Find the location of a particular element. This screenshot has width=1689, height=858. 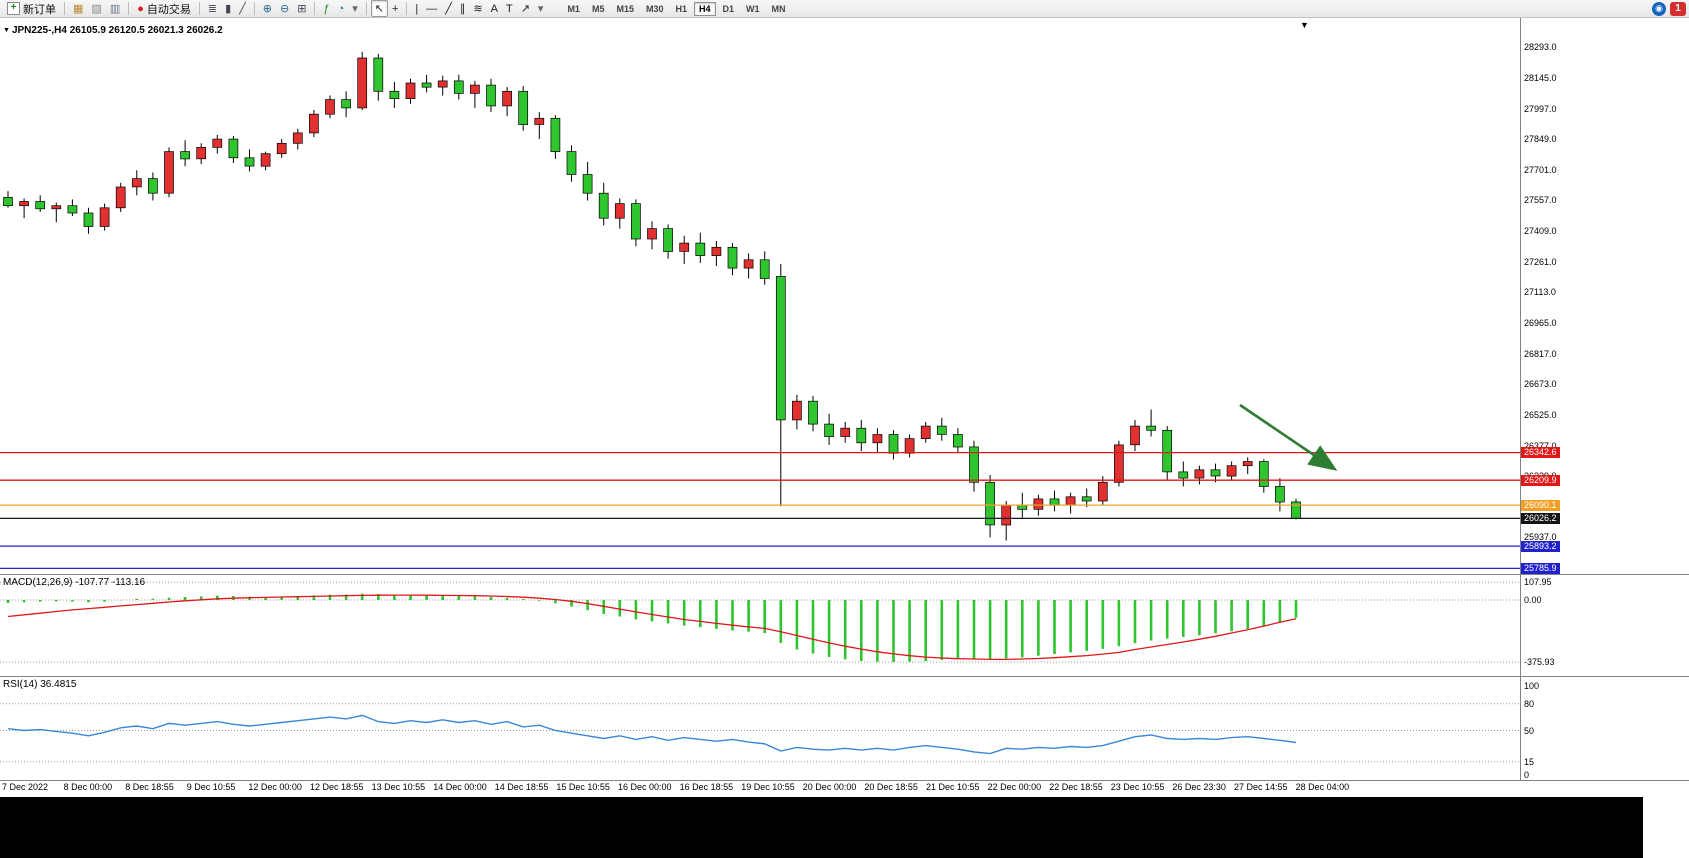

auto-trading-icon: ● is located at coordinates (140, 8).